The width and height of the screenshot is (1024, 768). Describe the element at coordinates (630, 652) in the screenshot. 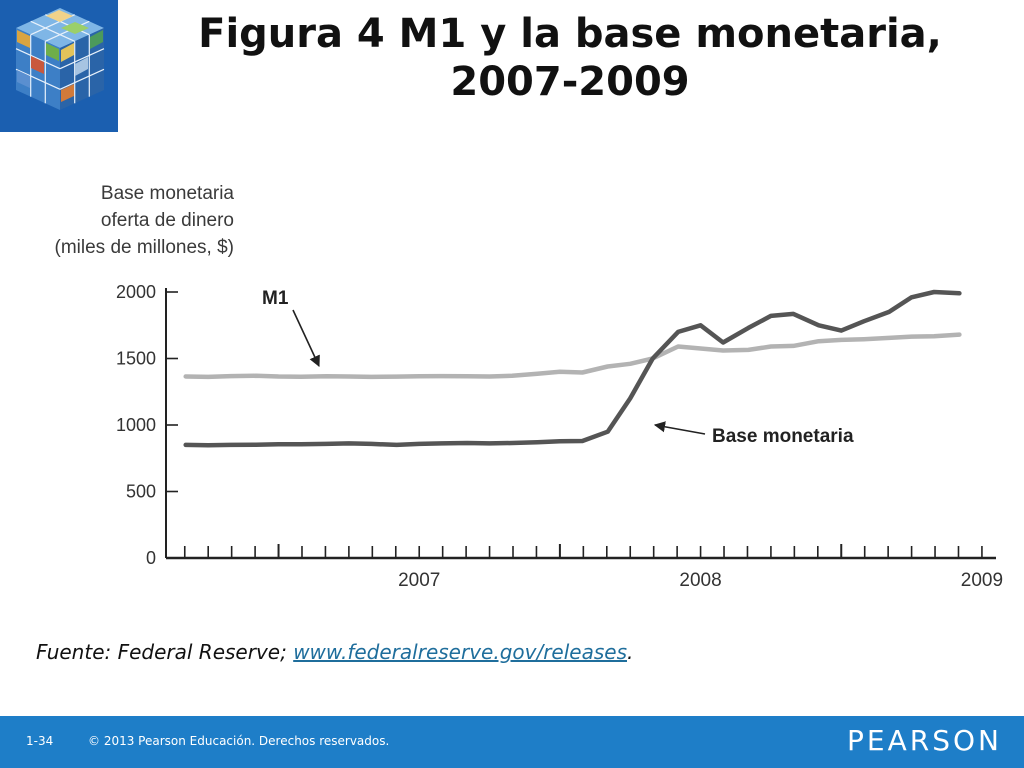

I see `source-suffix: .` at that location.